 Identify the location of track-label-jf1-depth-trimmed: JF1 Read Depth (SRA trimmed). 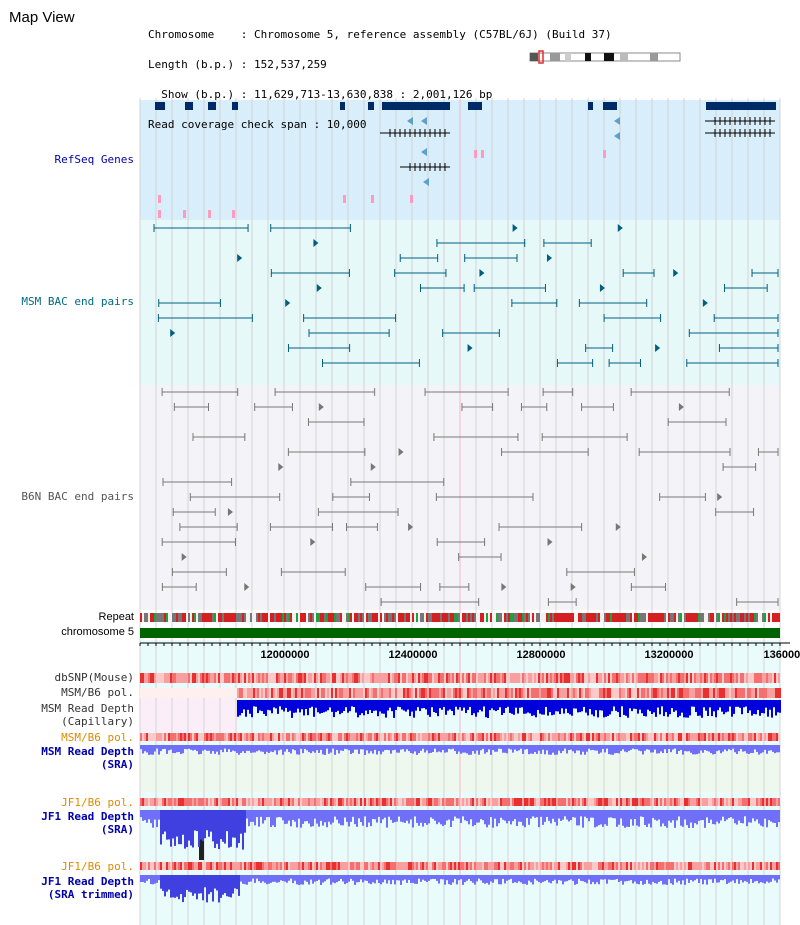
(87, 888).